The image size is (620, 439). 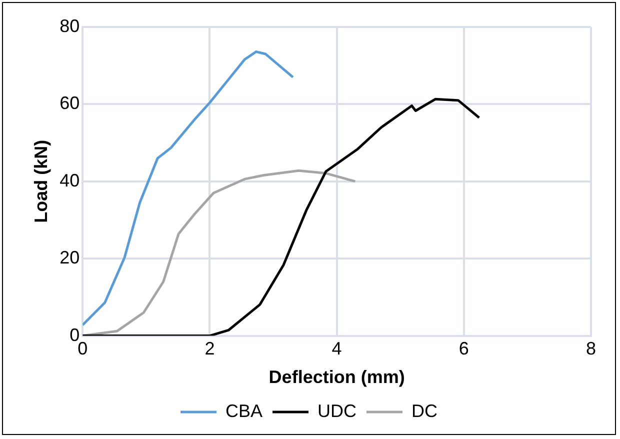 What do you see at coordinates (244, 410) in the screenshot?
I see `legend-label: CBA` at bounding box center [244, 410].